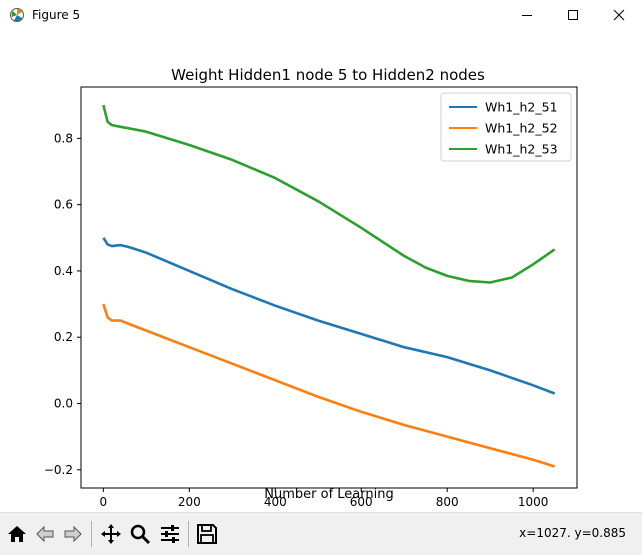 This screenshot has width=642, height=555. What do you see at coordinates (275, 502) in the screenshot?
I see `x-tick-label: 400` at bounding box center [275, 502].